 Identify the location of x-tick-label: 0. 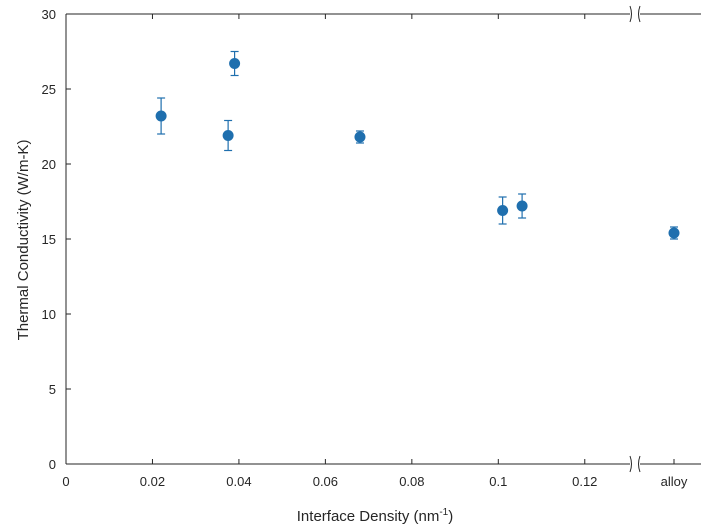
(65, 481).